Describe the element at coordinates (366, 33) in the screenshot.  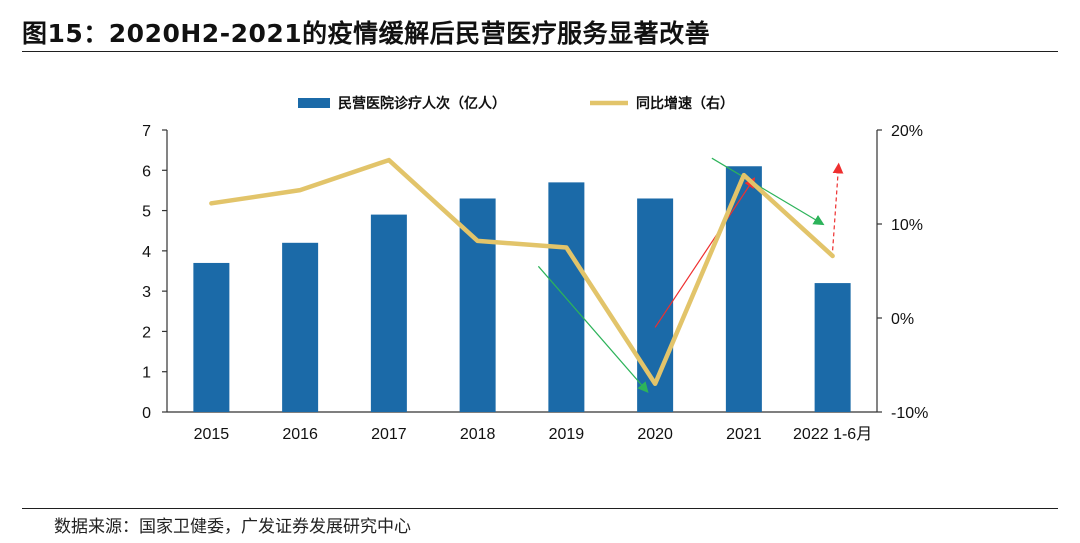
I see `figure-title: 图15：2020H2-2021的疫情缓解后民营医疗服务显著改善` at that location.